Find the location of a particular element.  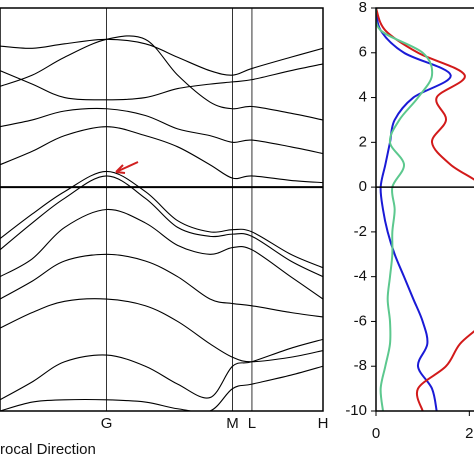

y-tick-label: 8 is located at coordinates (363, 8).